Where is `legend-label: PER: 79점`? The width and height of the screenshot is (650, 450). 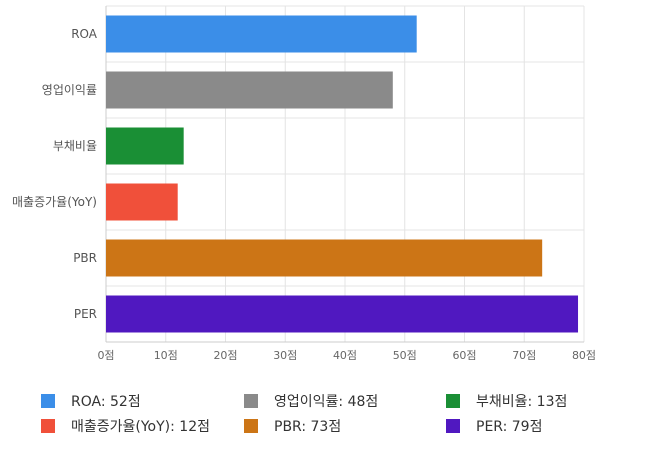
legend-label: PER: 79점 is located at coordinates (509, 427).